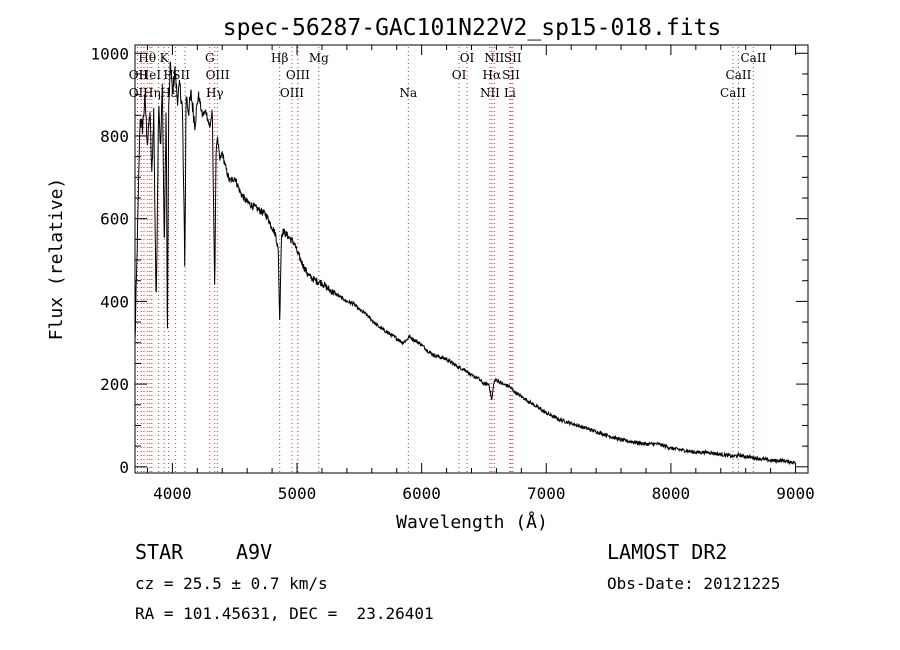 This screenshot has height=650, width=900. What do you see at coordinates (109, 53) in the screenshot?
I see `y-tick-label: 1000` at bounding box center [109, 53].